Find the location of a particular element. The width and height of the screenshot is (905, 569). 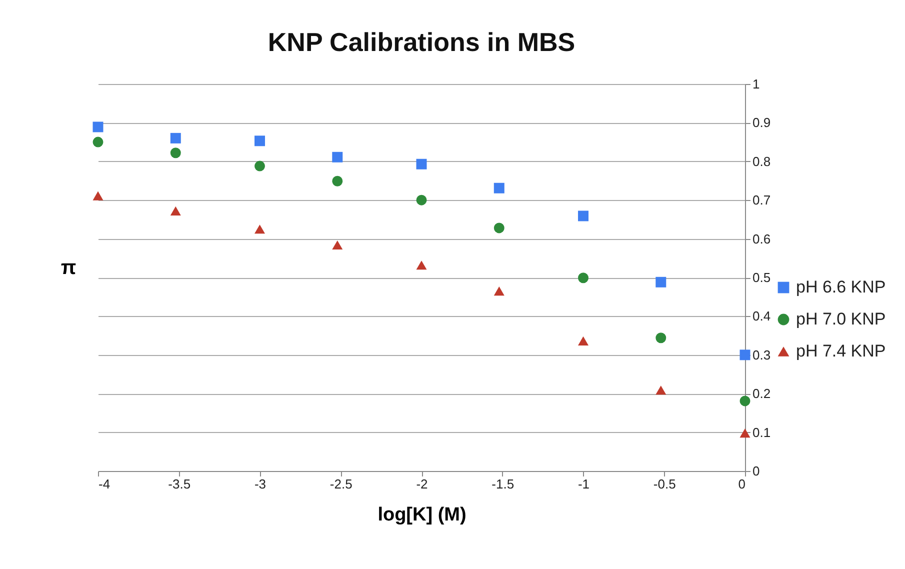

x-tick-label: -2.5 is located at coordinates (341, 484).